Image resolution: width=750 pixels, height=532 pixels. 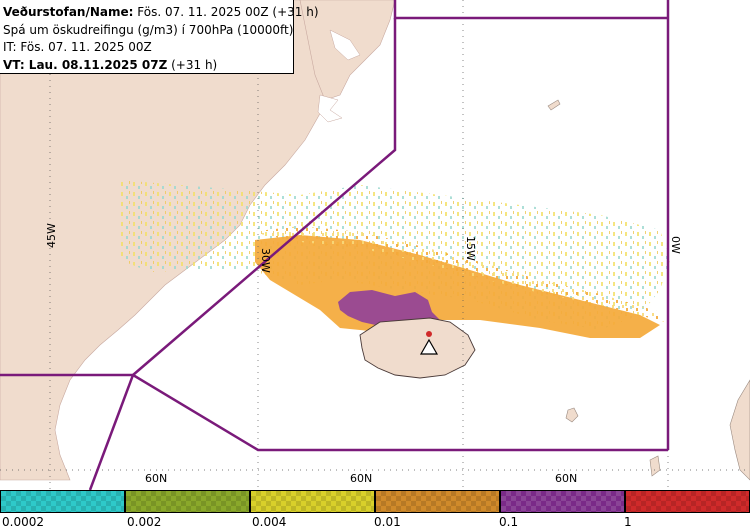 I want to click on eruption-point-icon, so click(x=429, y=334).